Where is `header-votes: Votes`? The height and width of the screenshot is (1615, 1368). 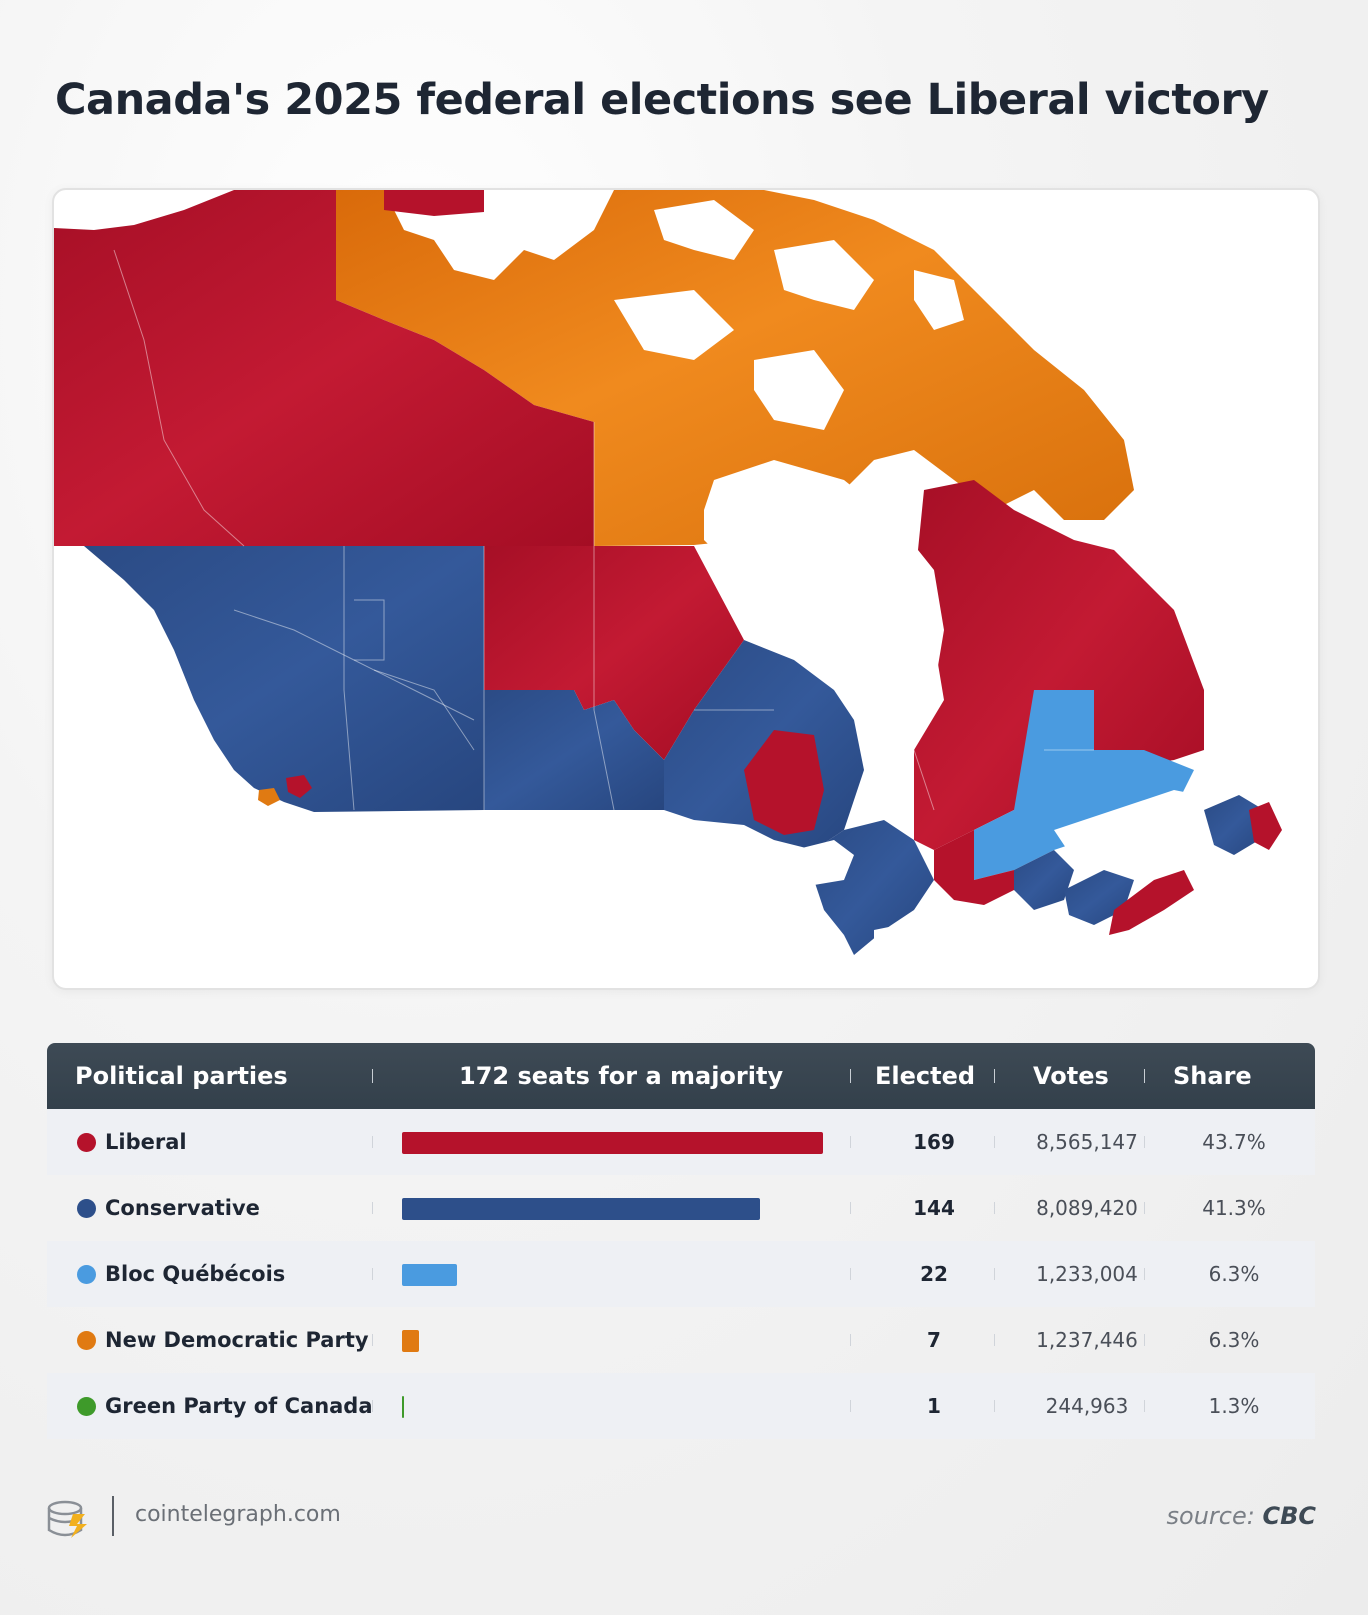 header-votes: Votes is located at coordinates (1071, 1076).